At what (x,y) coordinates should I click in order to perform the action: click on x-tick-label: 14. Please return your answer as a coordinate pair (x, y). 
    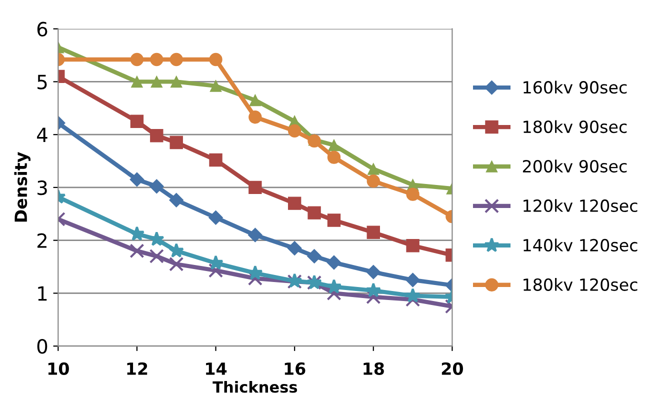
    Looking at the image, I should click on (216, 368).